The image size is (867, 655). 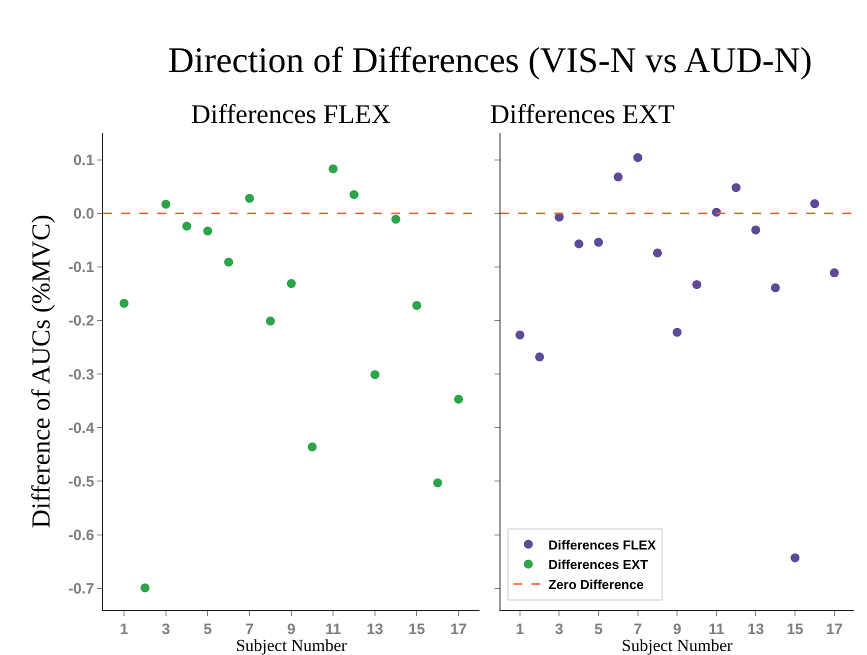 I want to click on y-tick-label: -0.2, so click(x=81, y=321).